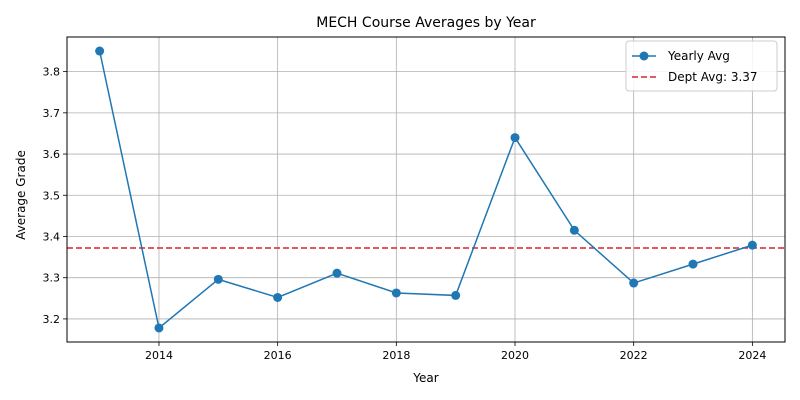 The image size is (800, 400). I want to click on x-axis-label: Year, so click(425, 378).